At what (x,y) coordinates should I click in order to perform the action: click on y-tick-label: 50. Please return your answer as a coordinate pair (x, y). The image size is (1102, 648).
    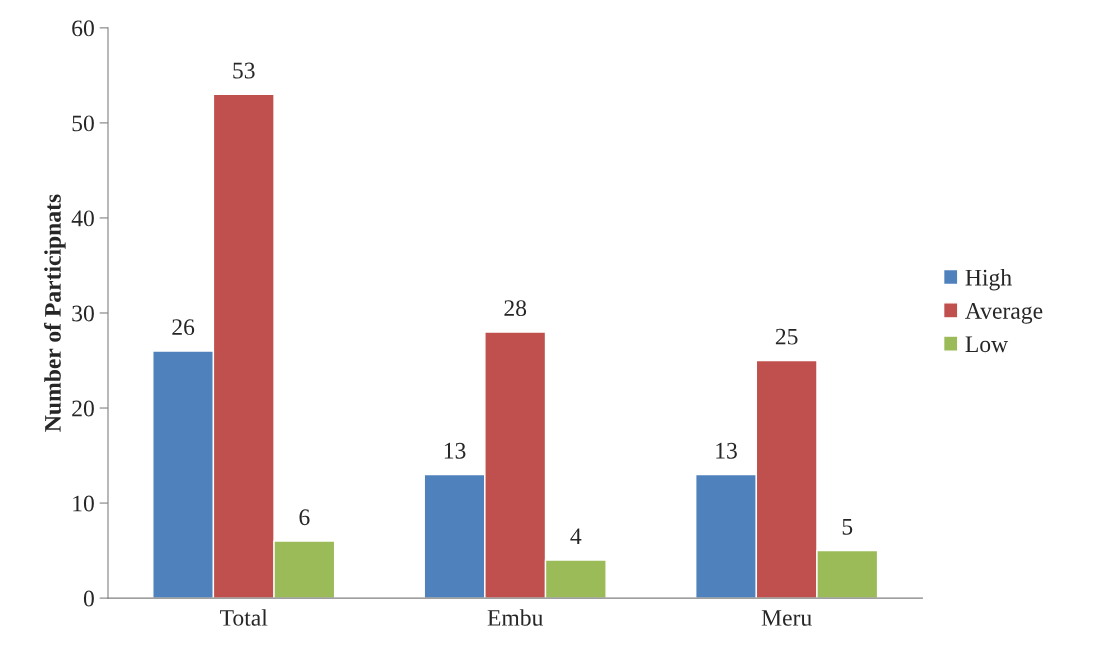
    Looking at the image, I should click on (83, 123).